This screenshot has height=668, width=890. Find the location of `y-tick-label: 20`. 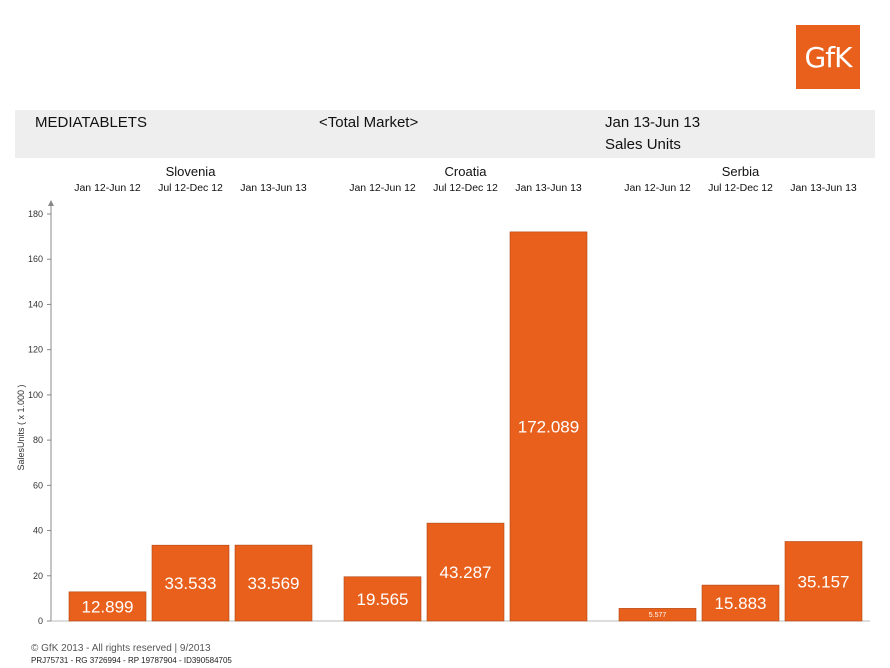

y-tick-label: 20 is located at coordinates (38, 576).